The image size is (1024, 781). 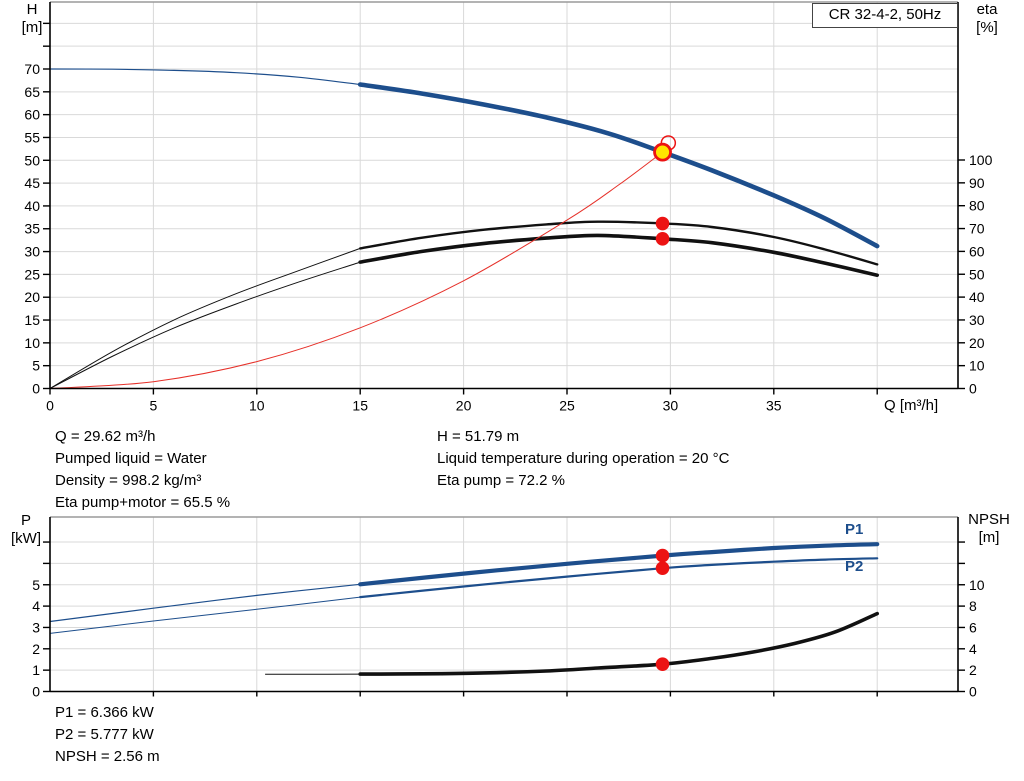 What do you see at coordinates (107, 756) in the screenshot?
I see `result-npsh: NPSH = 2.56 m` at bounding box center [107, 756].